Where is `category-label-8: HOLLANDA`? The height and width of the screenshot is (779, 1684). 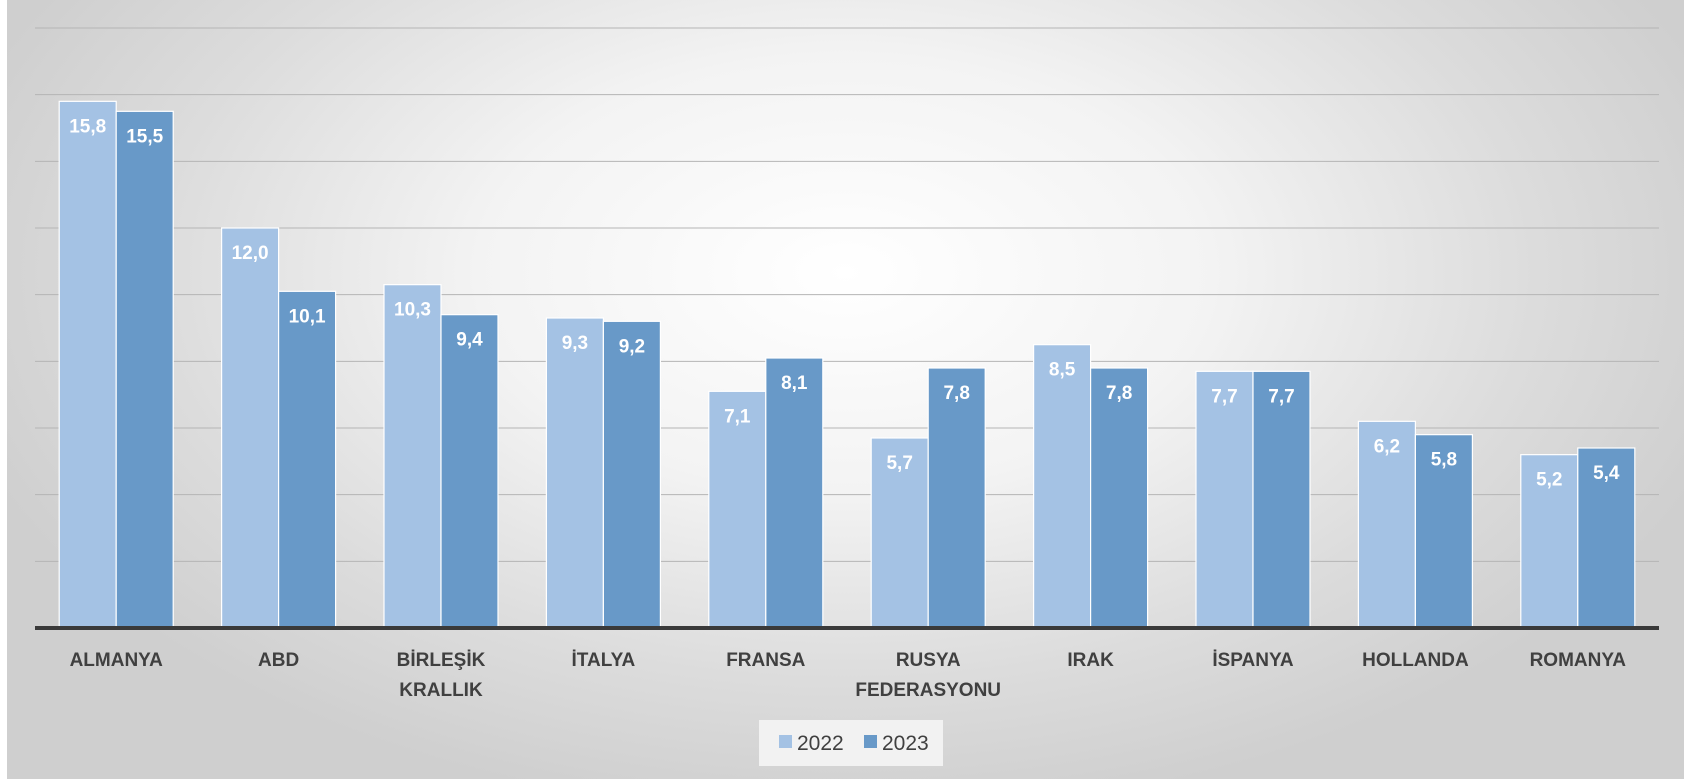
category-label-8: HOLLANDA is located at coordinates (1415, 660).